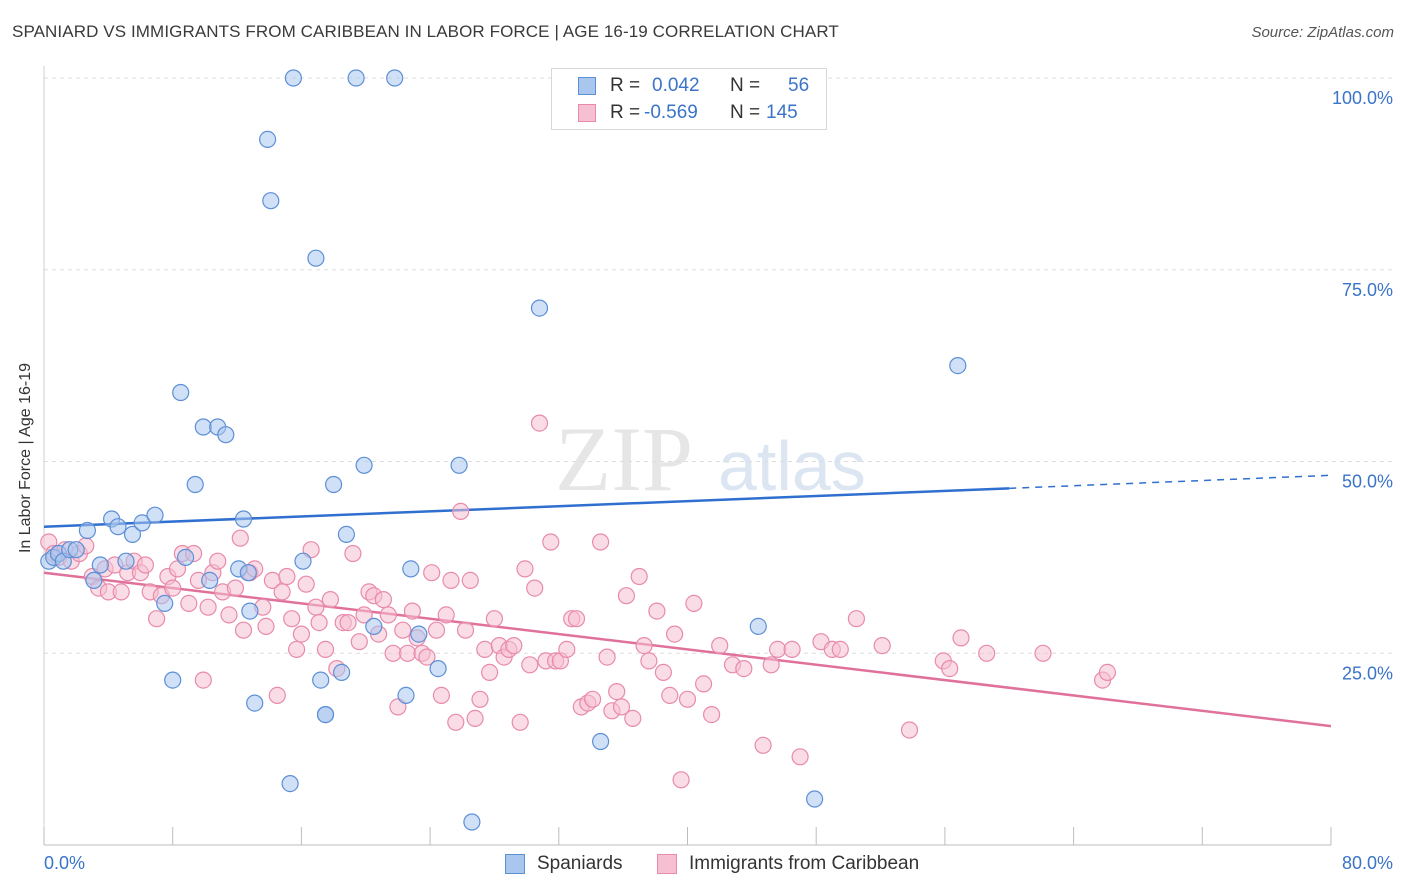 The height and width of the screenshot is (892, 1406). Describe the element at coordinates (64, 863) in the screenshot. I see `x-tick-label: 0.0%` at that location.